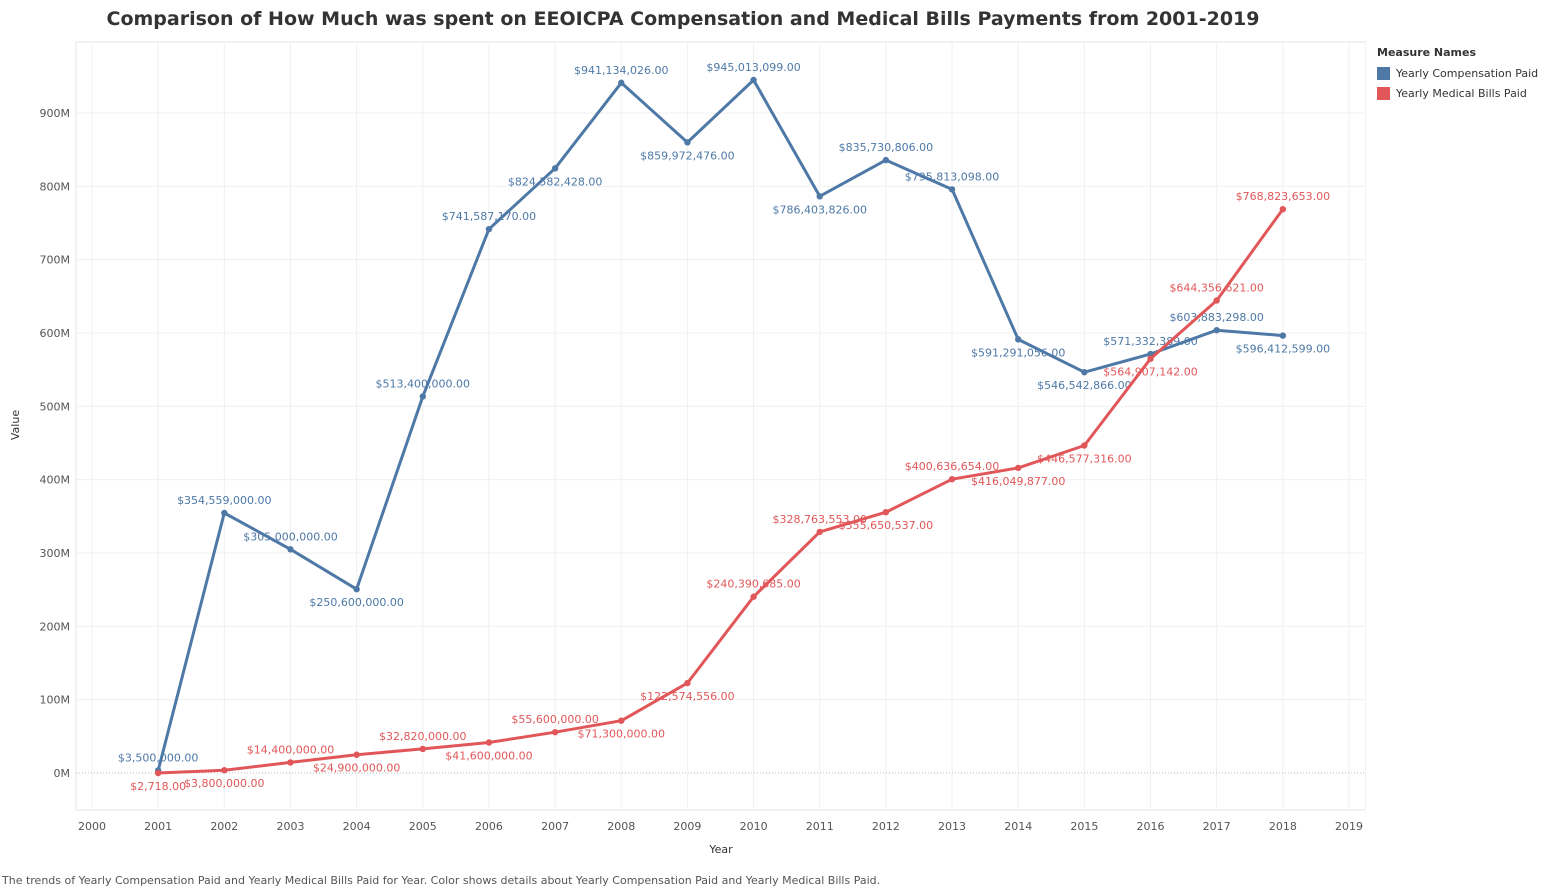 The height and width of the screenshot is (890, 1550). I want to click on x-tick-label: 2001, so click(158, 826).